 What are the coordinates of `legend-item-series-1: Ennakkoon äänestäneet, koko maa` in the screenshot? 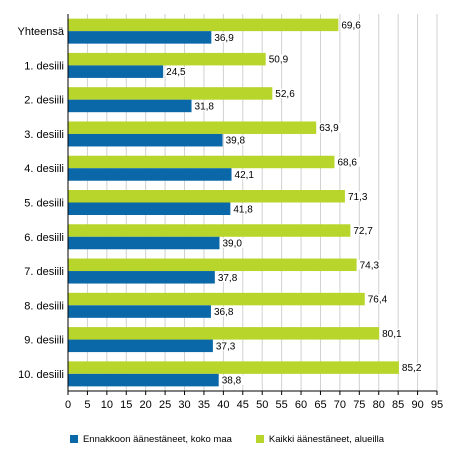 It's located at (150, 439).